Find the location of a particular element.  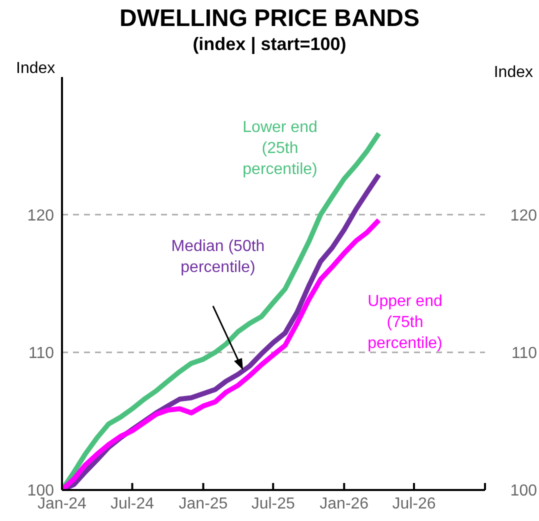

x-tick-label: Jul-25 is located at coordinates (273, 503).